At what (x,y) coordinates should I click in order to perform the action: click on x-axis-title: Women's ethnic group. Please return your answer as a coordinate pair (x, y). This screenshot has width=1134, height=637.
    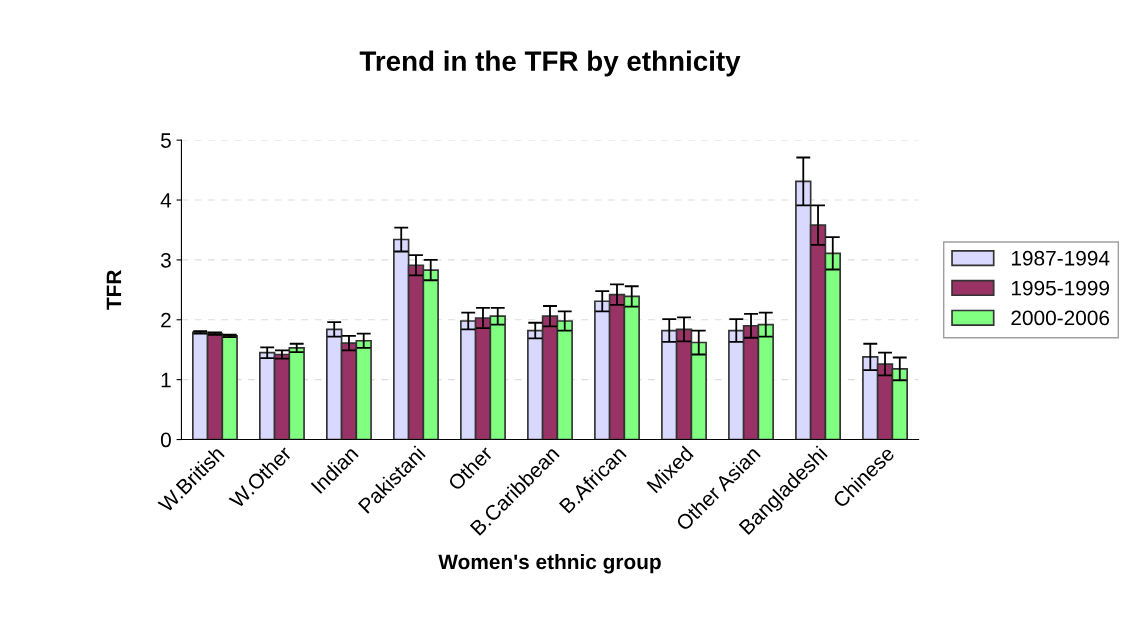
    Looking at the image, I should click on (549, 563).